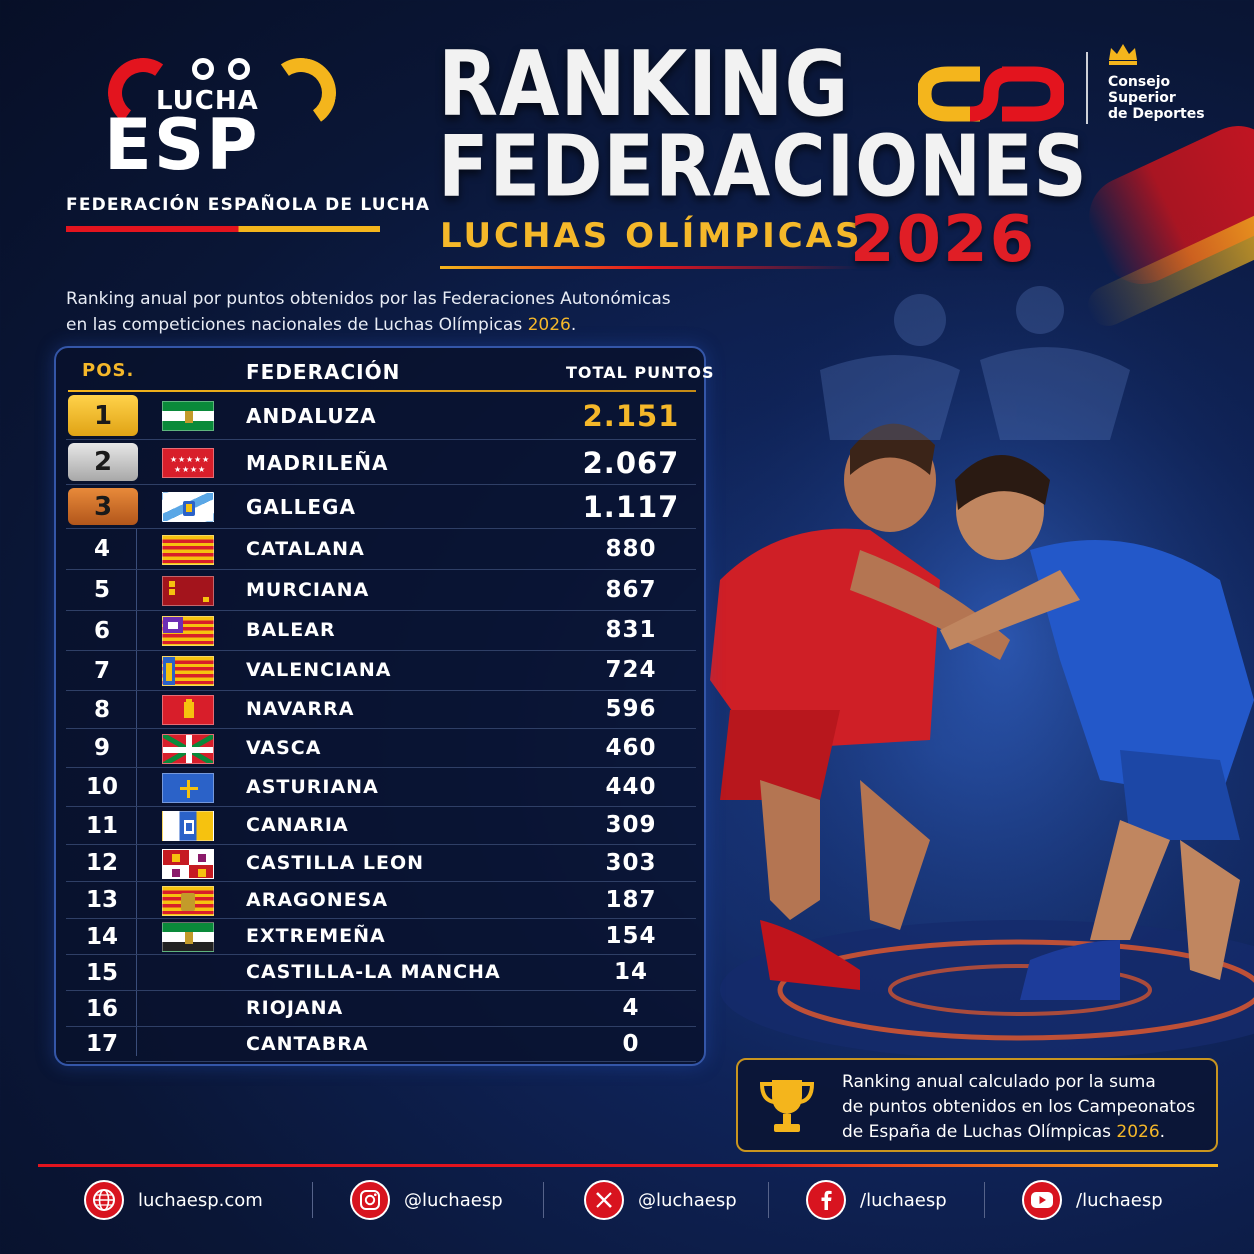  Describe the element at coordinates (381, 1044) in the screenshot. I see `table-row: 17 CANTABRA 0` at that location.